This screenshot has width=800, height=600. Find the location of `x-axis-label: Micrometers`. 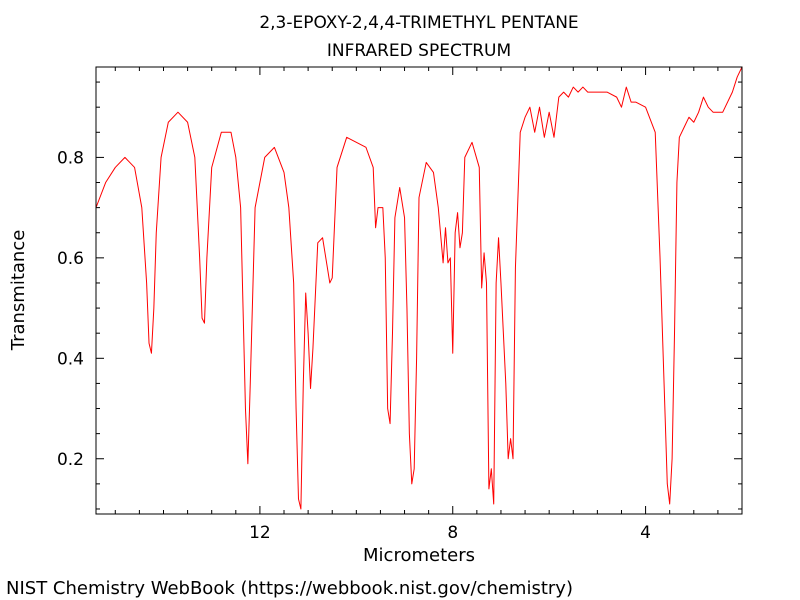

x-axis-label: Micrometers is located at coordinates (419, 555).